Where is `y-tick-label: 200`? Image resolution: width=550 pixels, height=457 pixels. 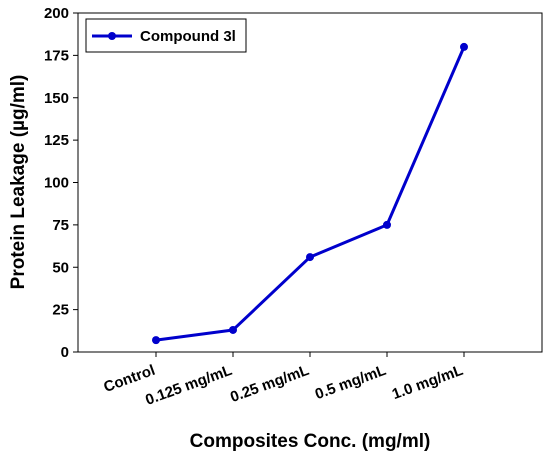
y-tick-label: 200 is located at coordinates (56, 13).